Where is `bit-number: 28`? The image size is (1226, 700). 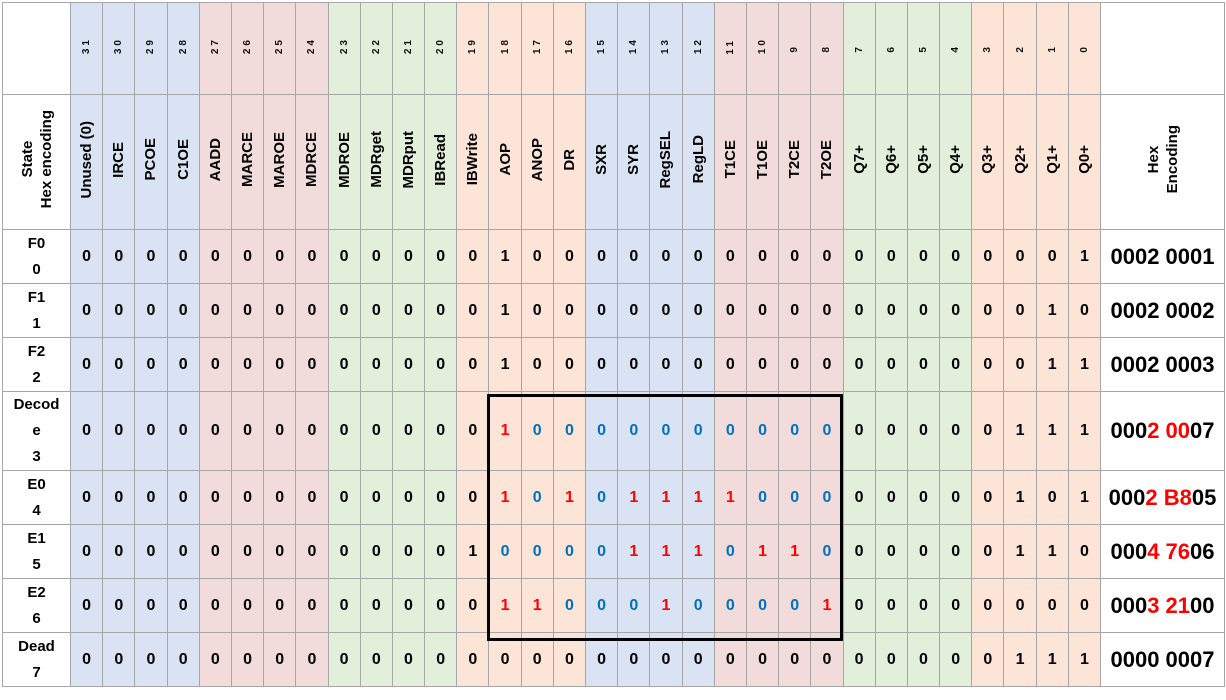
bit-number: 28 is located at coordinates (183, 46).